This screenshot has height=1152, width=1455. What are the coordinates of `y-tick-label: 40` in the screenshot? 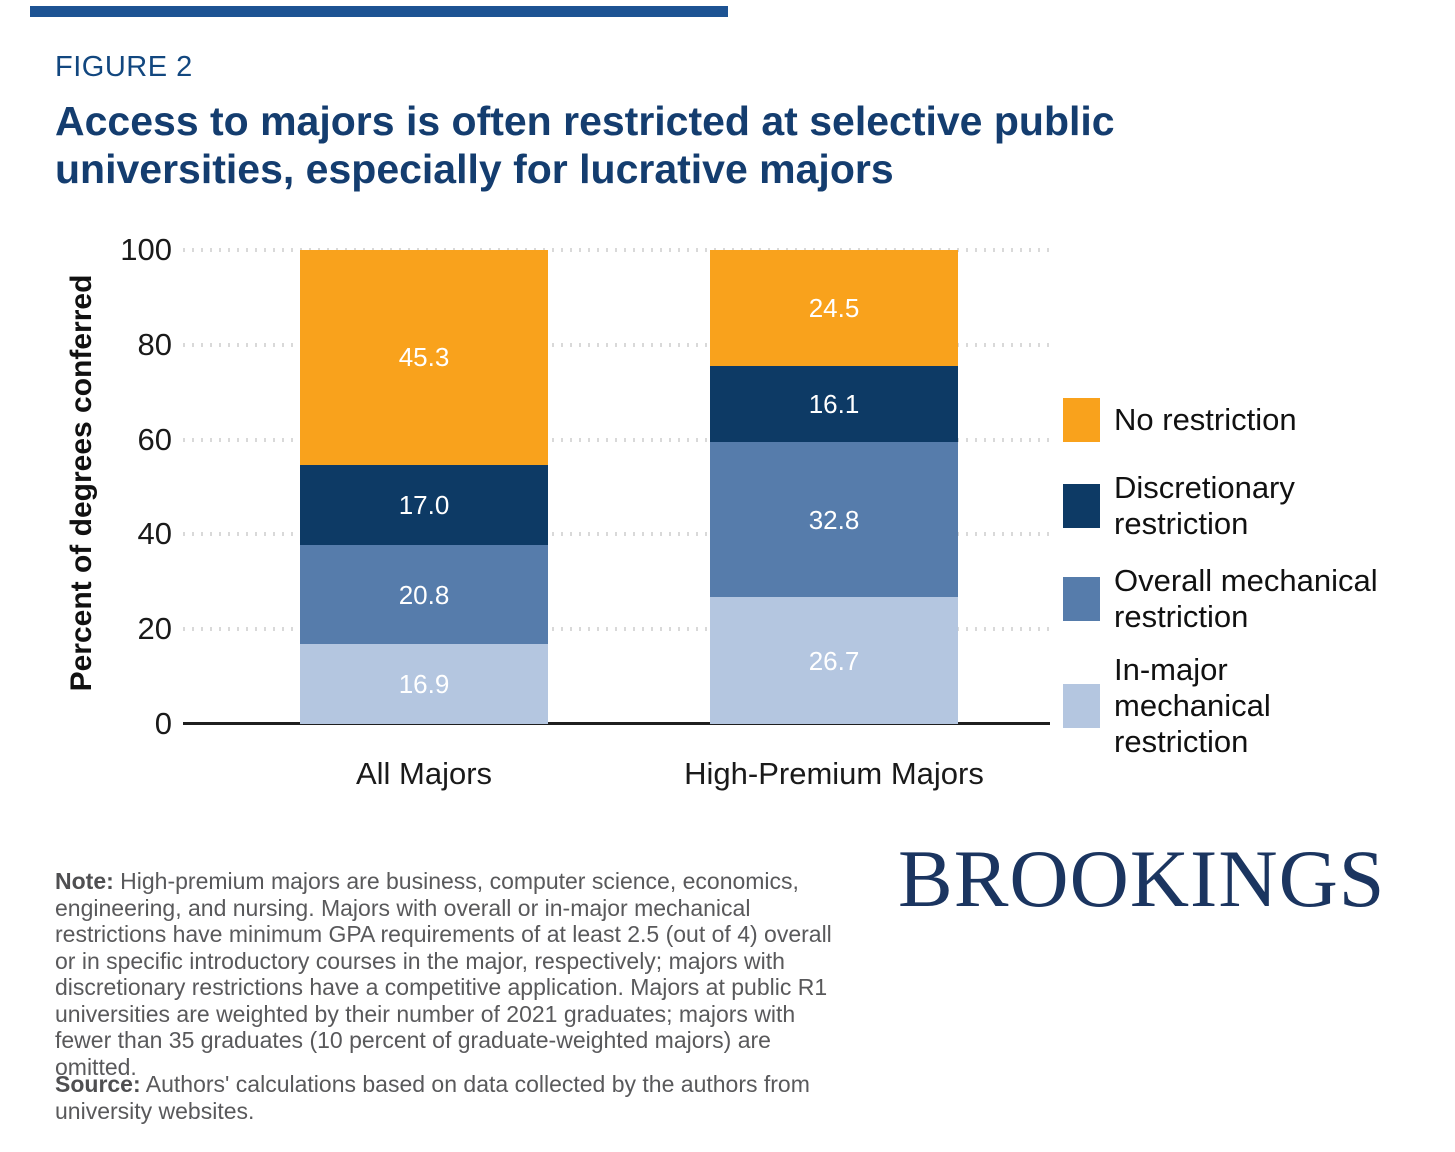 It's located at (154, 534).